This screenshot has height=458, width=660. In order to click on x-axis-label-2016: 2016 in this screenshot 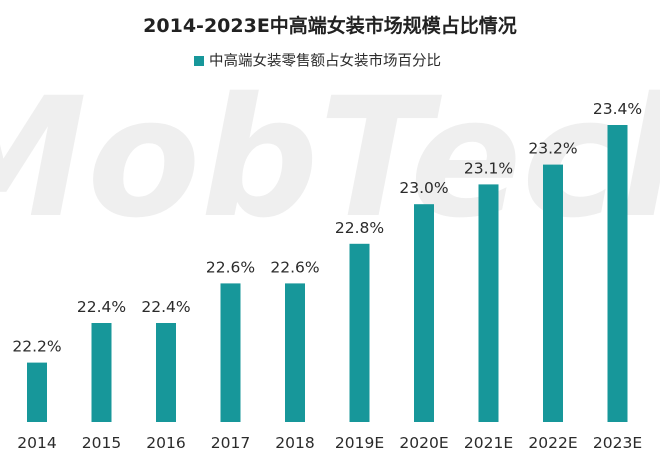, I will do `click(165, 443)`.